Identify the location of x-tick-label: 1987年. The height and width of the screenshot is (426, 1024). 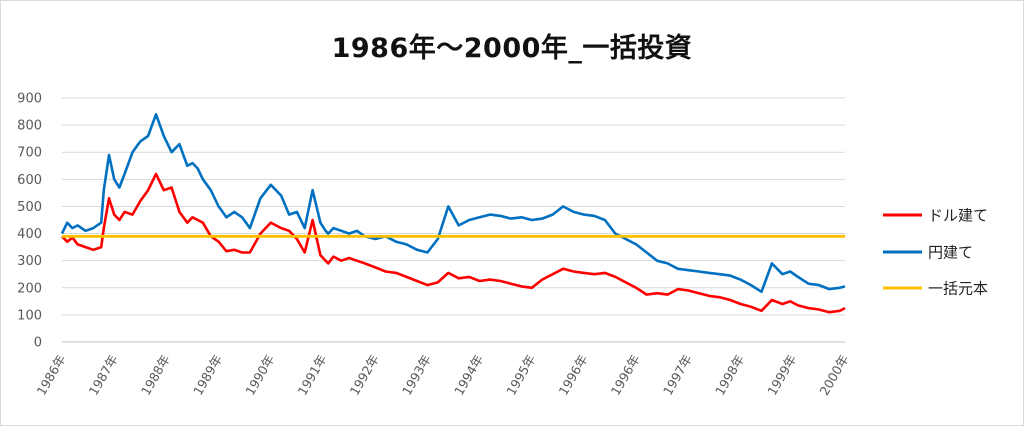
(103, 375).